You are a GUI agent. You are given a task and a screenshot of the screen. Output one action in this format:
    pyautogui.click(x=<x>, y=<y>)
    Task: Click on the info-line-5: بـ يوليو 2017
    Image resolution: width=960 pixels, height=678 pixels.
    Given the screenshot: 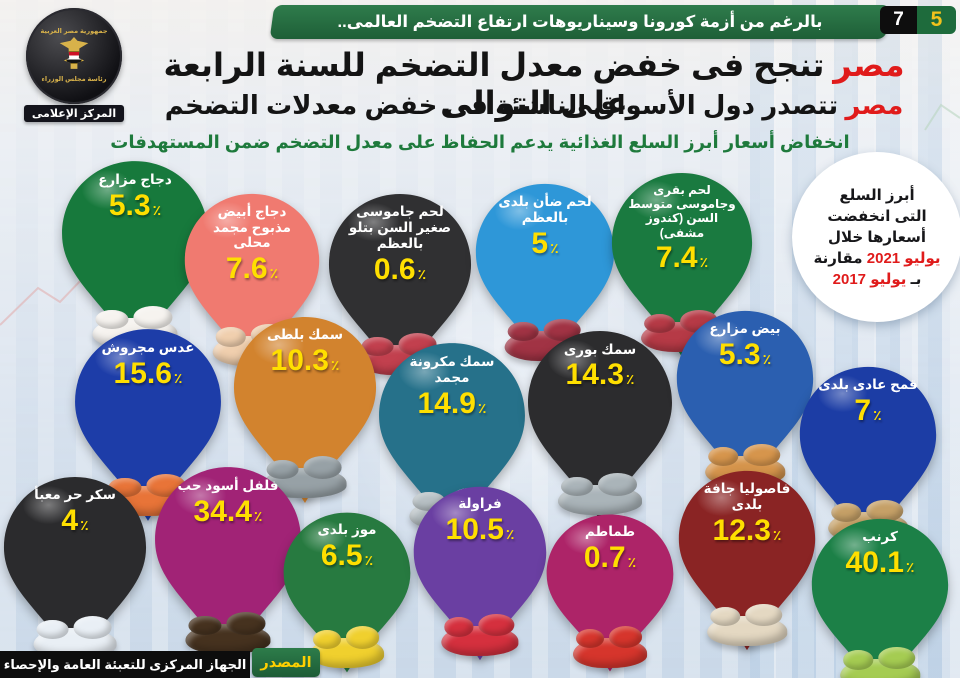 What is the action you would take?
    pyautogui.click(x=877, y=279)
    